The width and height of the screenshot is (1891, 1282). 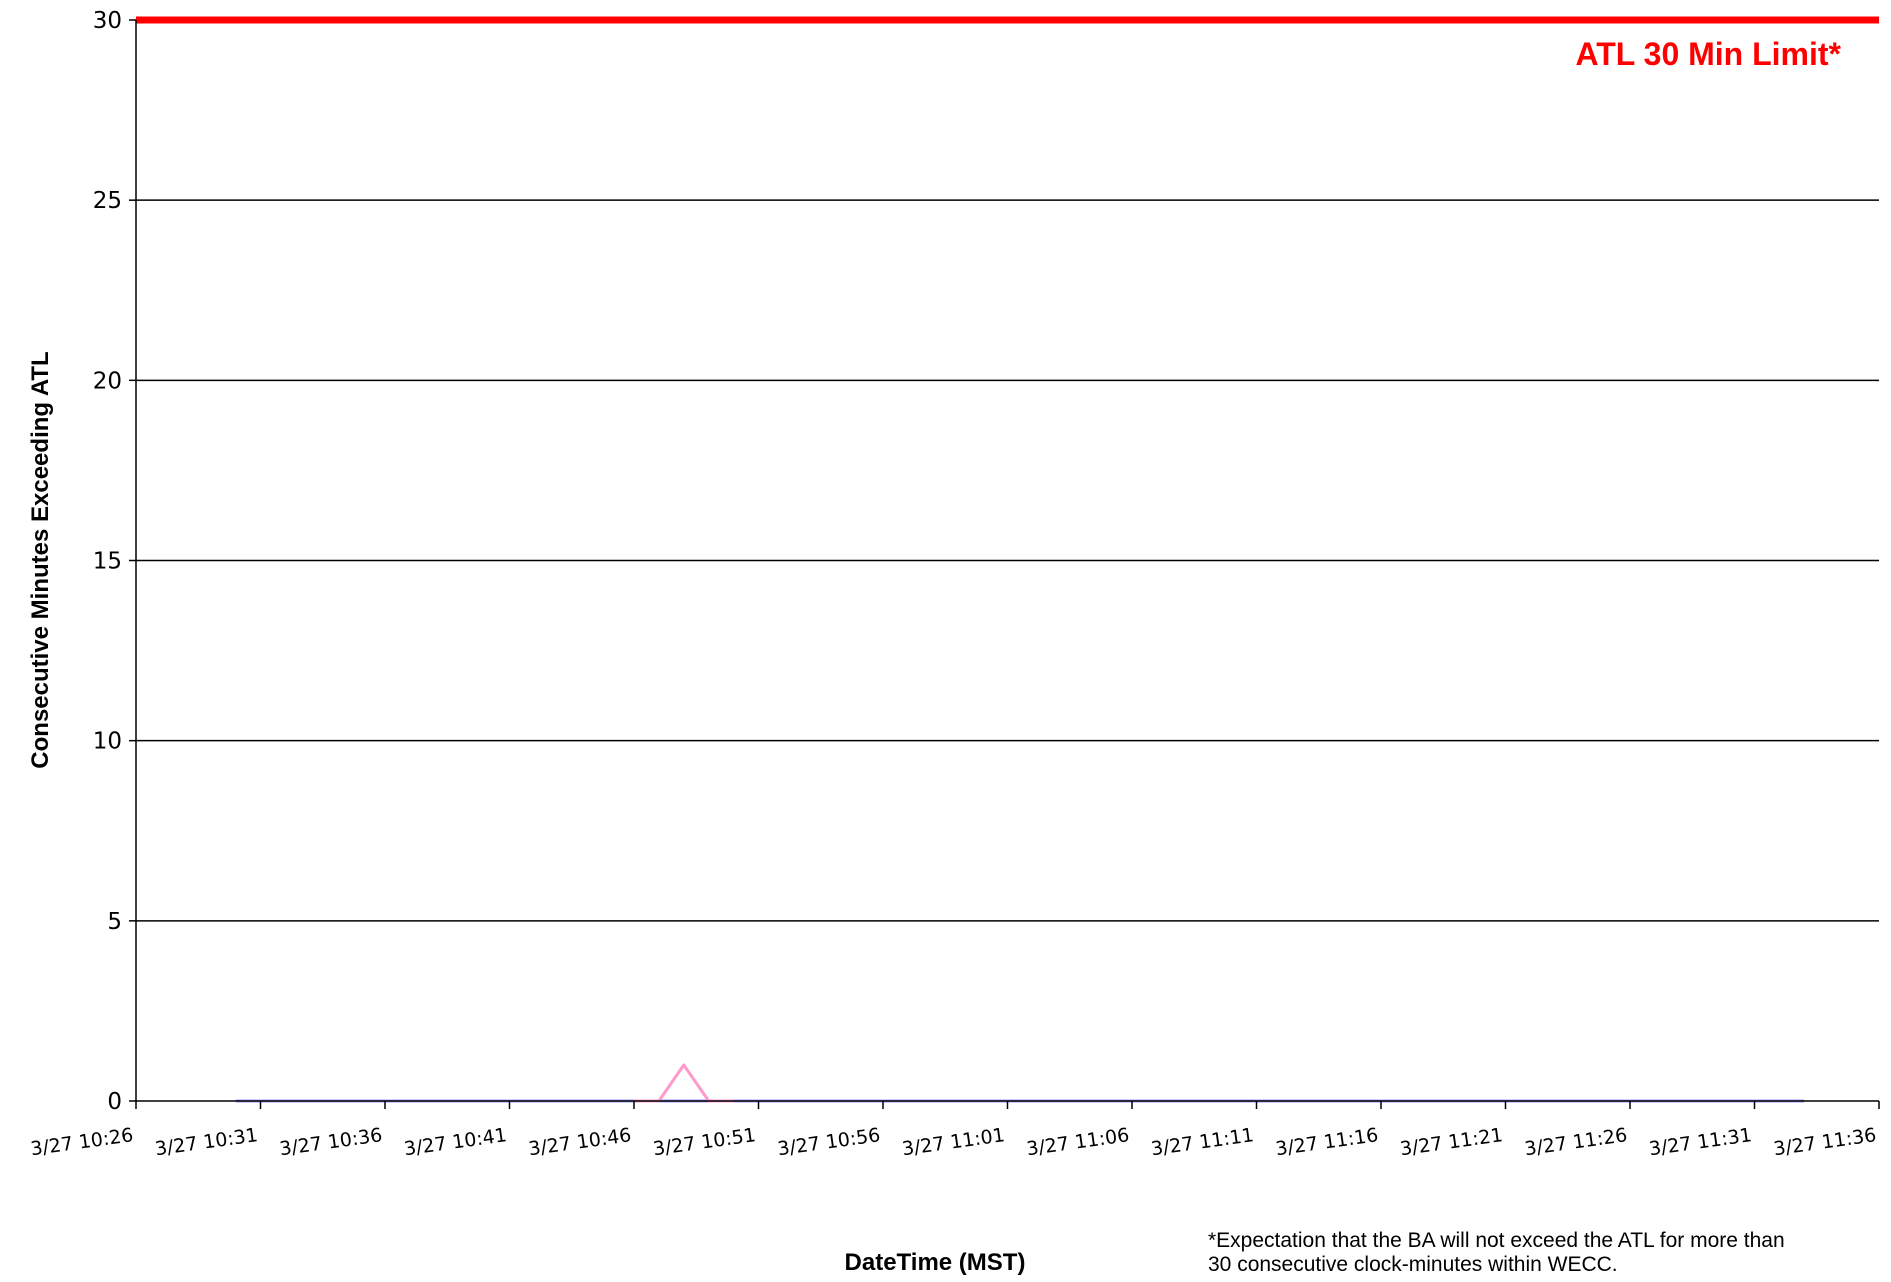 What do you see at coordinates (1078, 1142) in the screenshot?
I see `x-tick-label: 3/27 11:06` at bounding box center [1078, 1142].